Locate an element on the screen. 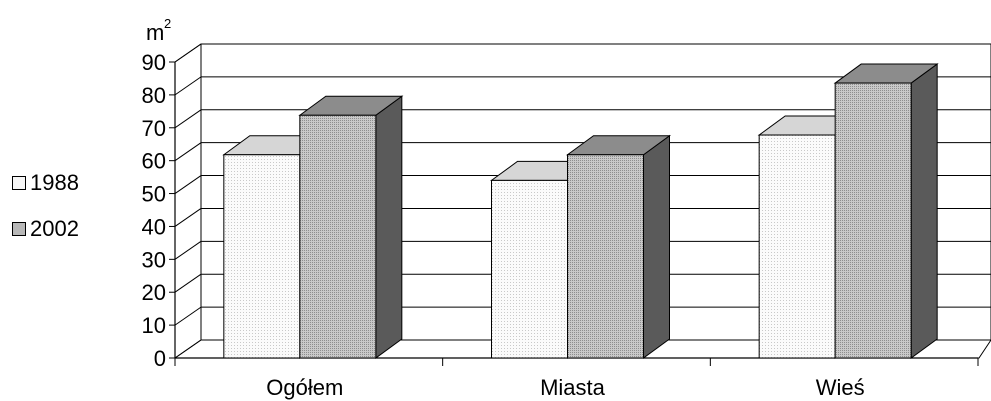 The image size is (991, 401). x-tick-label: Ogółem is located at coordinates (304, 387).